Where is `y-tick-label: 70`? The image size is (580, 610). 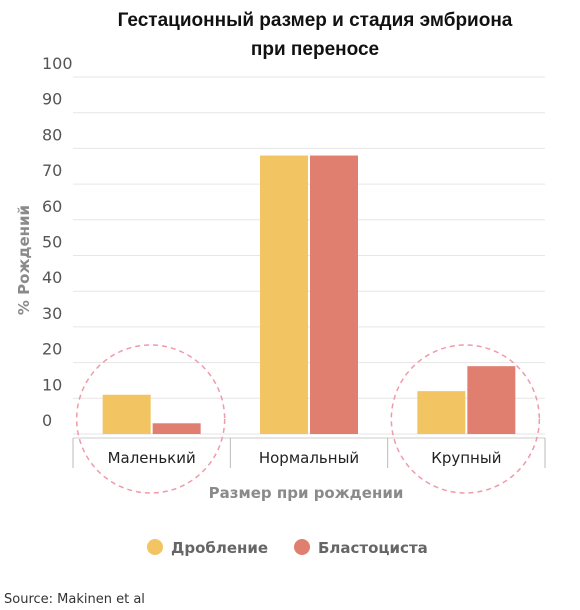 y-tick-label: 70 is located at coordinates (52, 170).